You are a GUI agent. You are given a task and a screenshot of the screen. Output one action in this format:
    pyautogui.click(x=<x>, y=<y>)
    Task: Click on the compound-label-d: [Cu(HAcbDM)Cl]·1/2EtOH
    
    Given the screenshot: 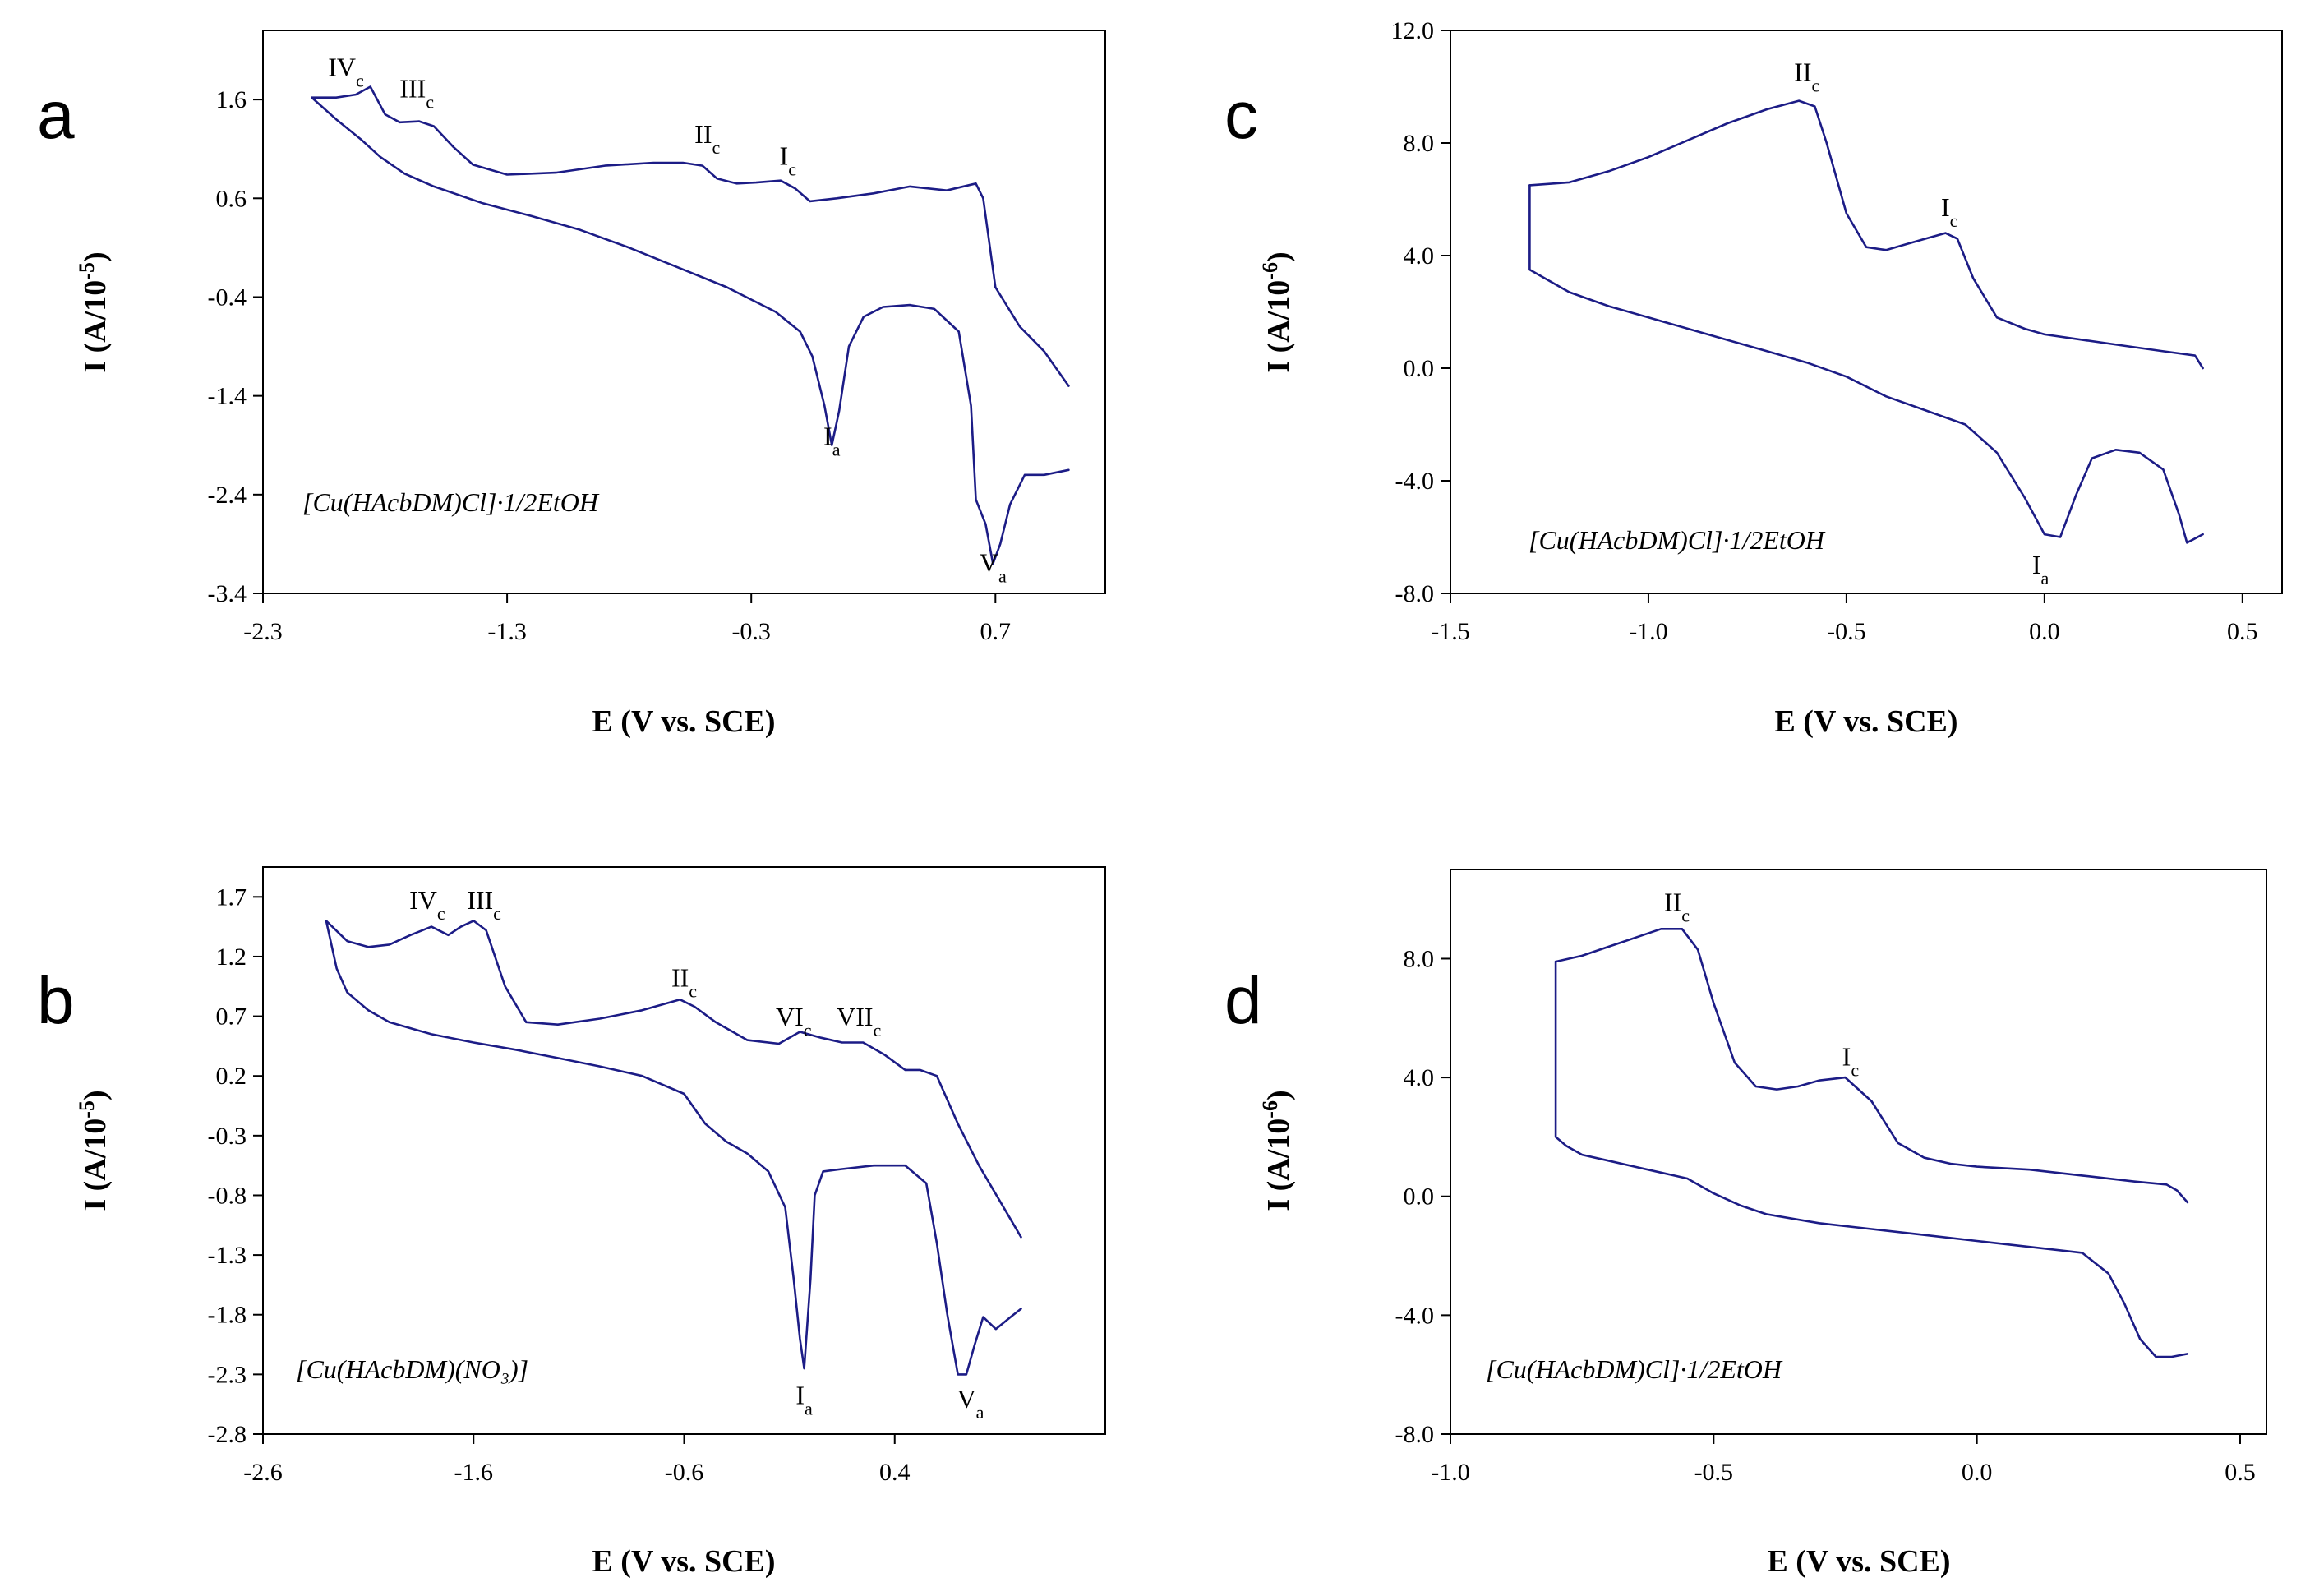 What is the action you would take?
    pyautogui.click(x=1634, y=1369)
    